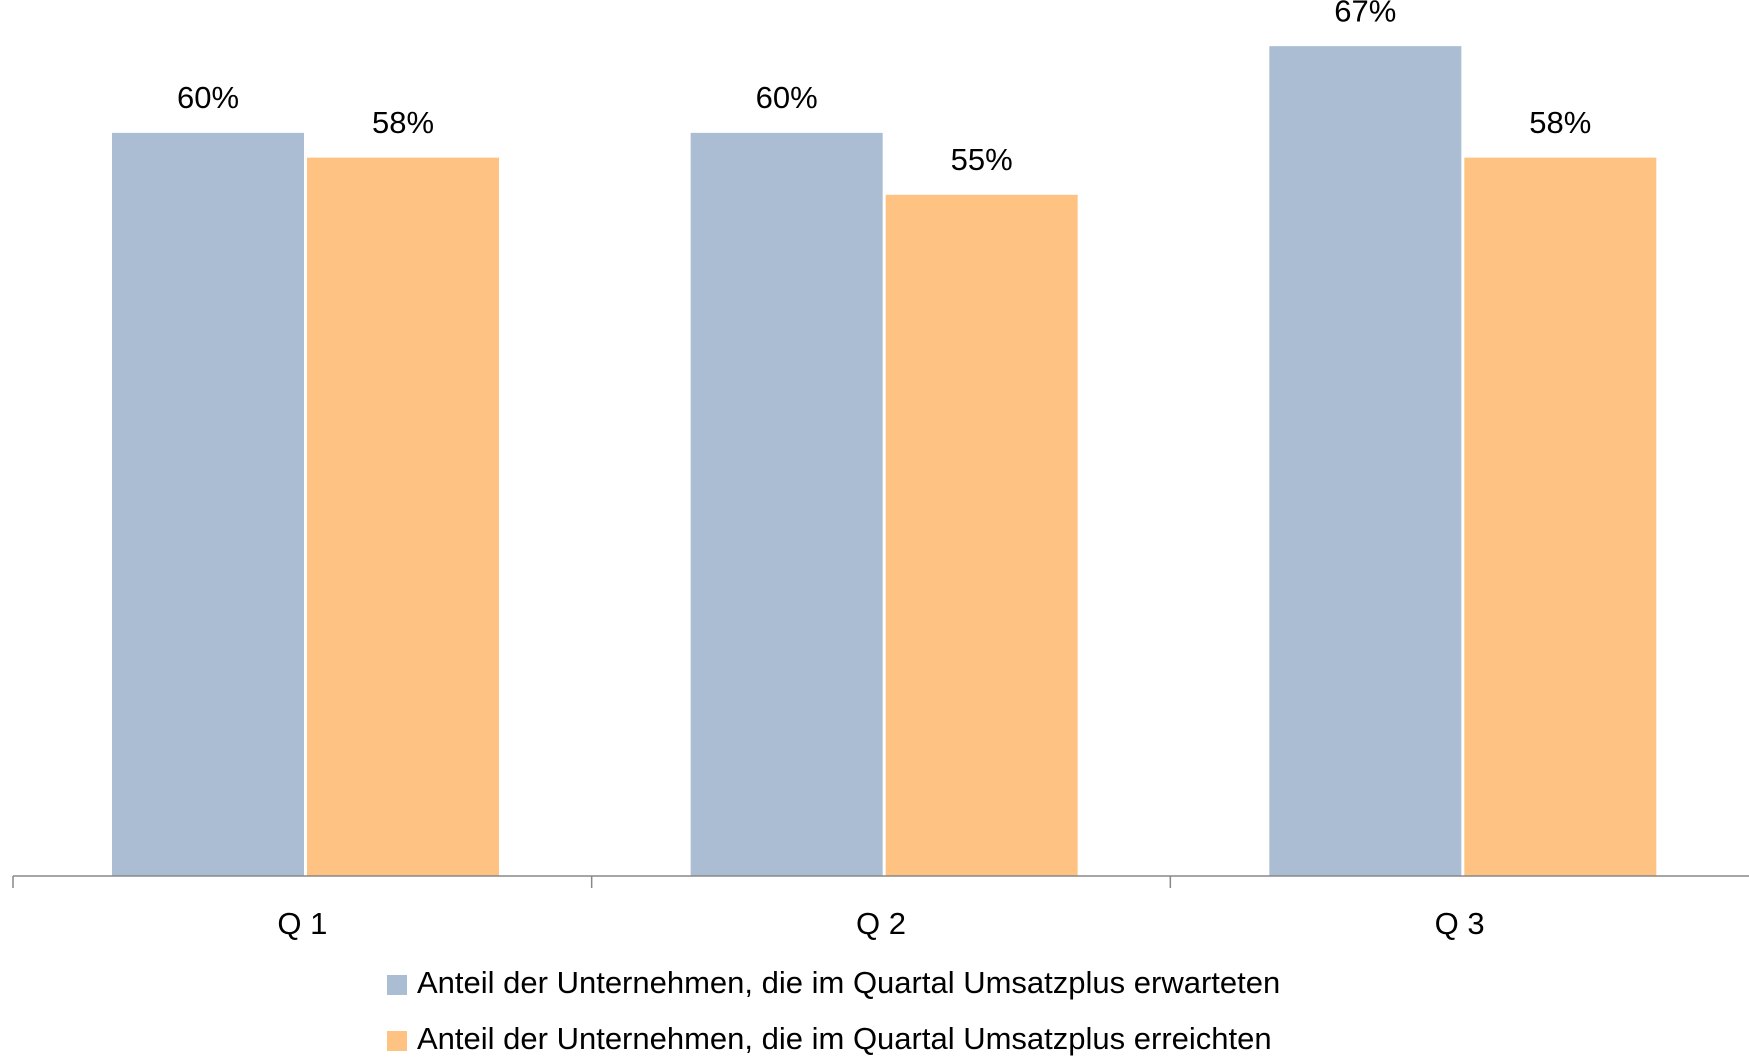 Image resolution: width=1749 pixels, height=1059 pixels. I want to click on value-label: 55%, so click(982, 159).